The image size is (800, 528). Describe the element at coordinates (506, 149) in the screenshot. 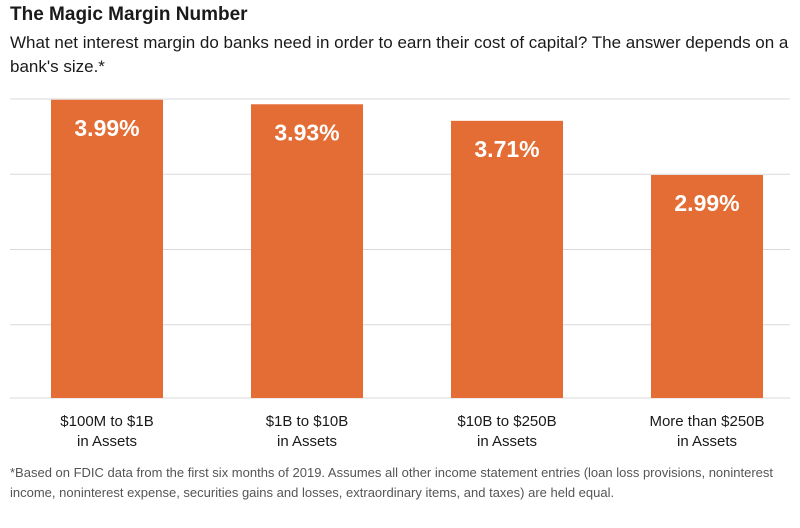

I see `data-label: 3.71%` at that location.